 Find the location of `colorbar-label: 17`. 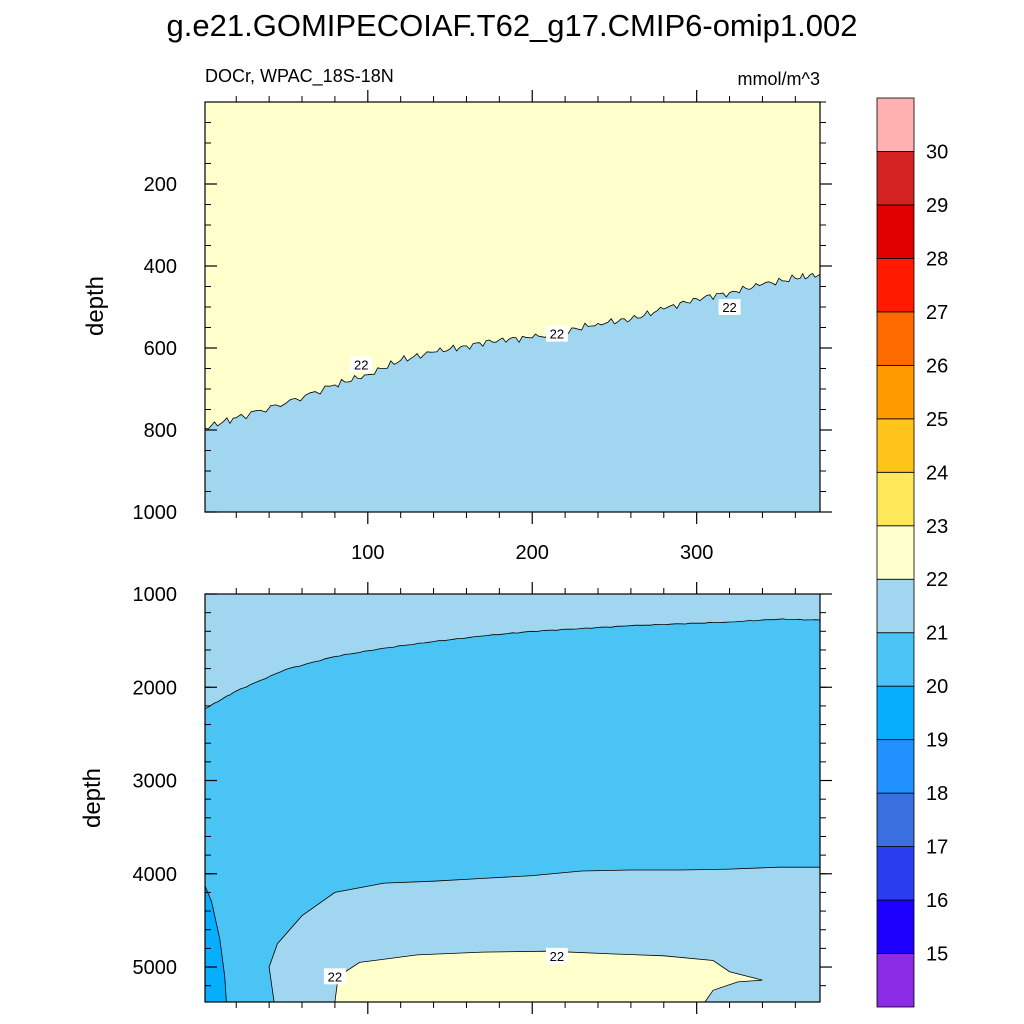

colorbar-label: 17 is located at coordinates (937, 848).